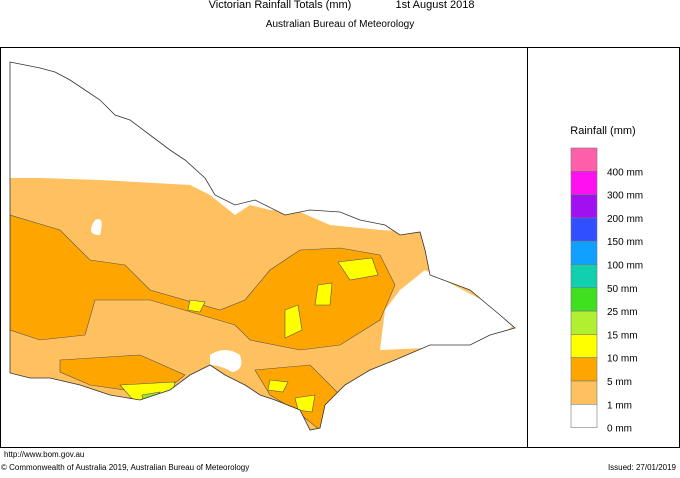  Describe the element at coordinates (642, 467) in the screenshot. I see `issued: Issued: 27/01/2019` at that location.